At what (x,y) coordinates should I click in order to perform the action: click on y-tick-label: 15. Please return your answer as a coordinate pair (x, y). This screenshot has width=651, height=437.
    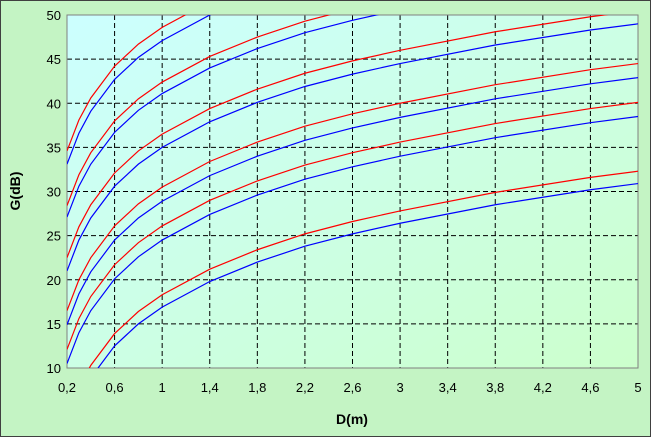
    Looking at the image, I should click on (54, 324).